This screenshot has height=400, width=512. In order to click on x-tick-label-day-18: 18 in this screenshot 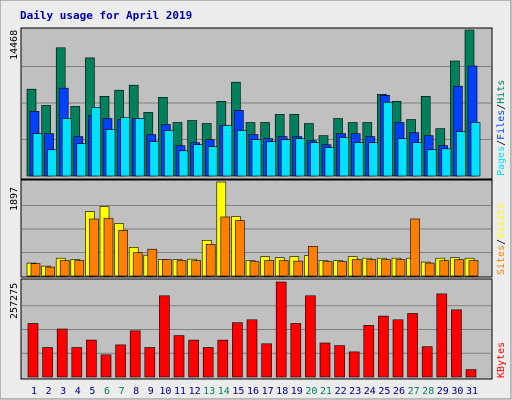, I will do `click(282, 391)`.